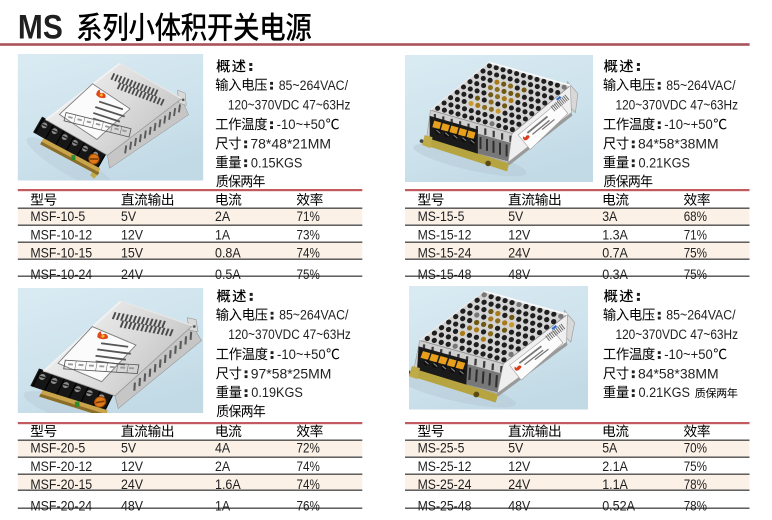  What do you see at coordinates (61, 505) in the screenshot?
I see `svg-text: MSF-20-24` at bounding box center [61, 505].